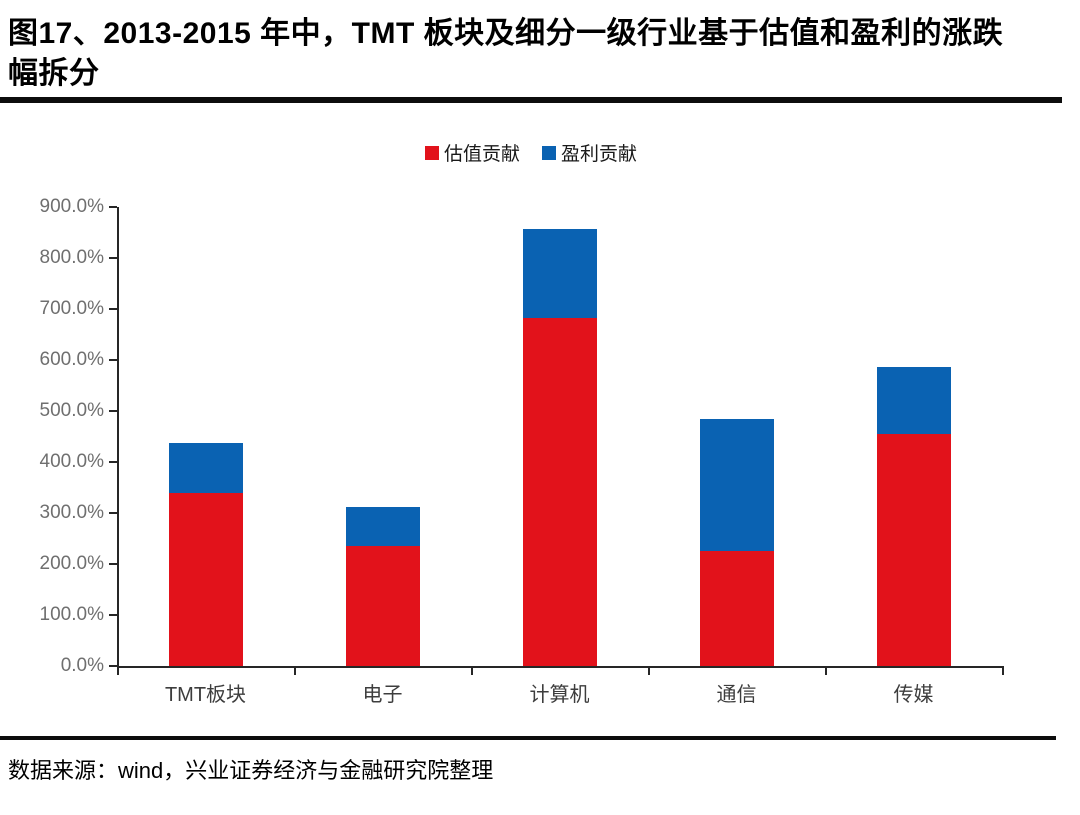 Image resolution: width=1080 pixels, height=815 pixels. Describe the element at coordinates (118, 437) in the screenshot. I see `y-axis-line` at that location.